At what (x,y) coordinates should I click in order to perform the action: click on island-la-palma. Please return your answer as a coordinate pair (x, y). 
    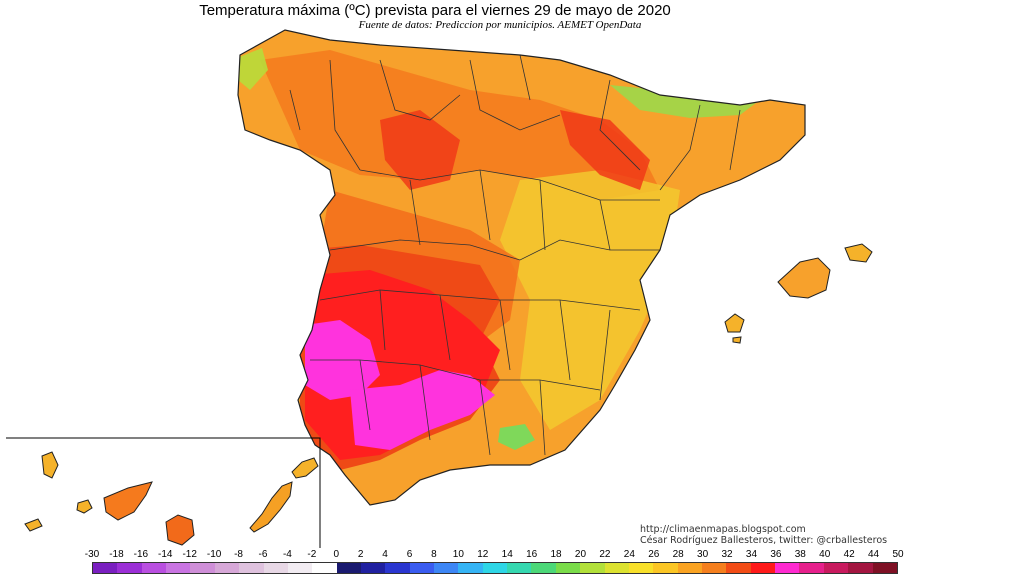
    Looking at the image, I should click on (50, 465).